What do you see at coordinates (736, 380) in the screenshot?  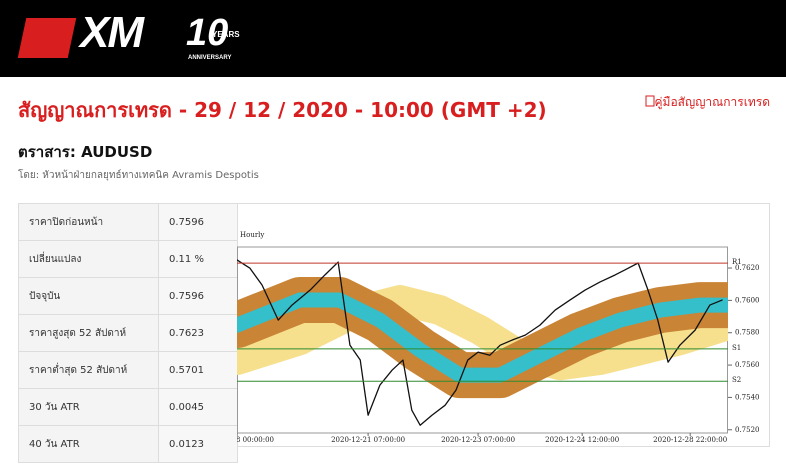 I see `level-label: S2` at bounding box center [736, 380].